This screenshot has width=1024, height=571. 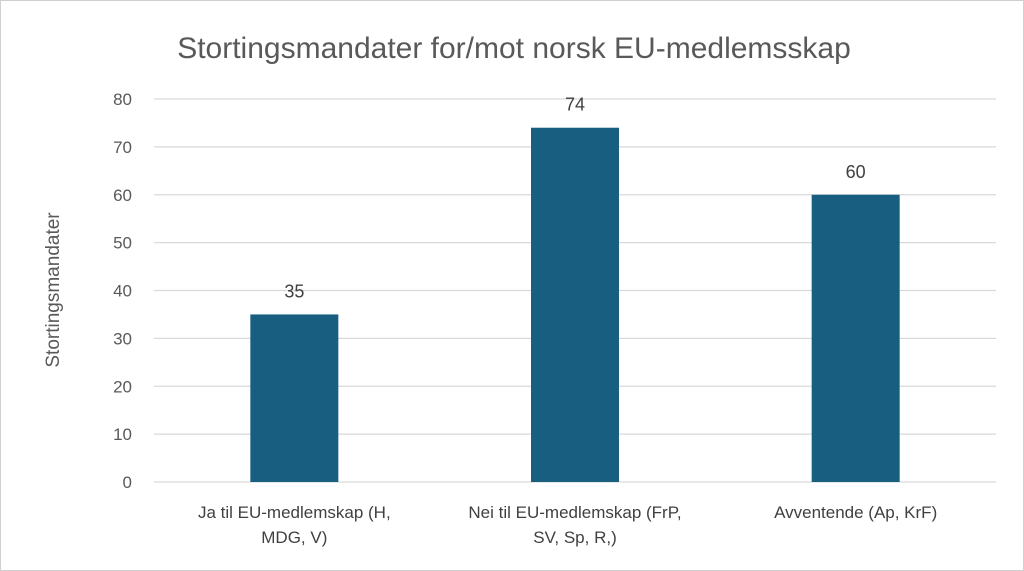 I want to click on y-tick-label: 20, so click(x=122, y=386).